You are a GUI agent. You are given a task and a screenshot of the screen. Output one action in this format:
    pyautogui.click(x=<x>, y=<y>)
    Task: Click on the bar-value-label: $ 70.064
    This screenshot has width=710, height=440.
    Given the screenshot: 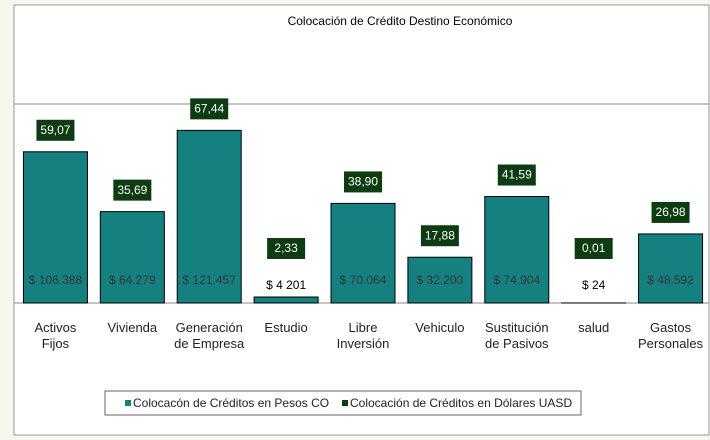 What is the action you would take?
    pyautogui.click(x=363, y=280)
    